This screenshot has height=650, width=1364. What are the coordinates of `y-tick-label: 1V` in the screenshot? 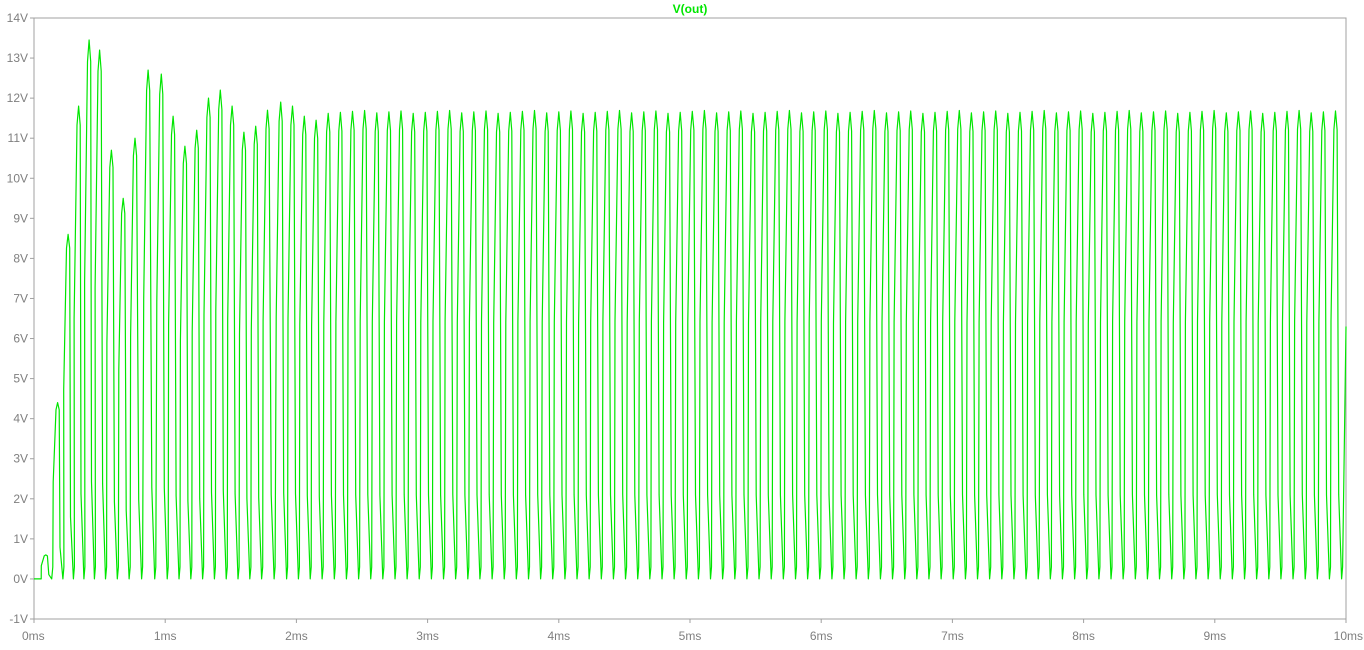 It's located at (20, 539).